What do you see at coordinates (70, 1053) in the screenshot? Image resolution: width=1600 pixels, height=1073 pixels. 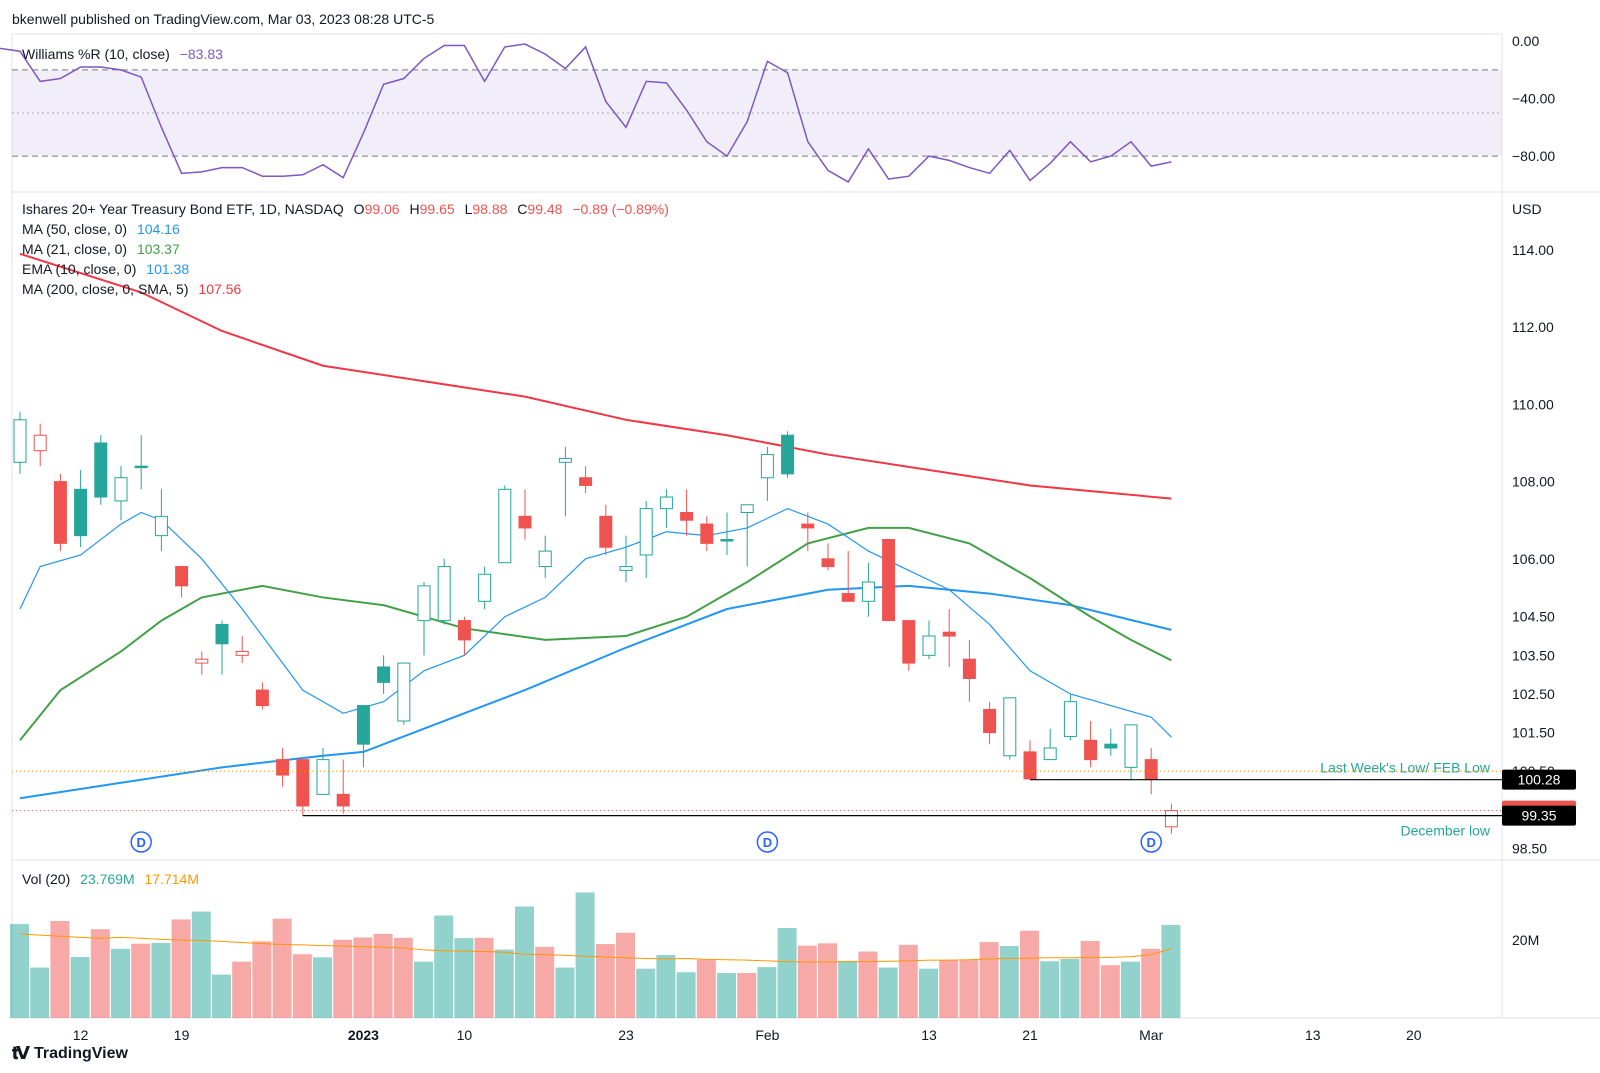 I see `tradingview-logo: 𝐭𝗩 TradingView` at bounding box center [70, 1053].